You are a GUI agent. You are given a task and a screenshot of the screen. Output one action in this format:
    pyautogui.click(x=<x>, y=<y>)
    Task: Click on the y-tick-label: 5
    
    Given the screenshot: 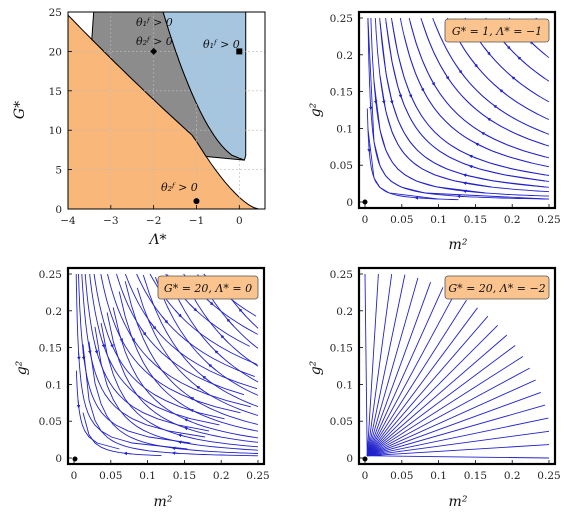 What is the action you would take?
    pyautogui.click(x=58, y=171)
    